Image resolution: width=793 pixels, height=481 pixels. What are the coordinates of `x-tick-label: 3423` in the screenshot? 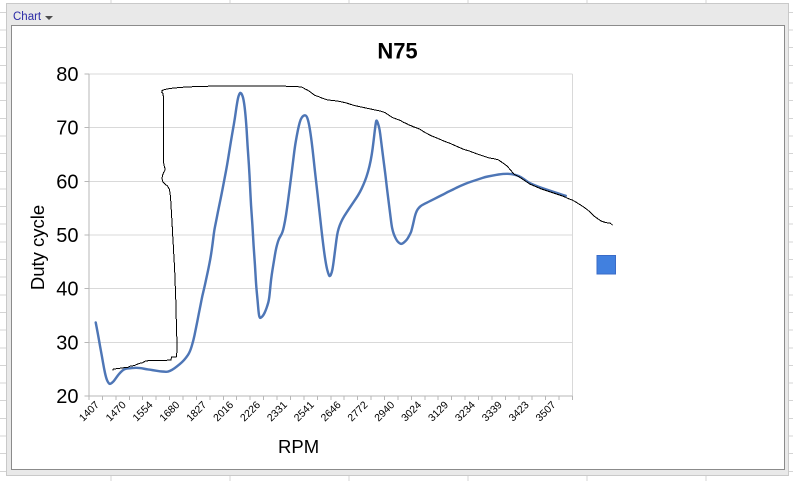 It's located at (519, 411).